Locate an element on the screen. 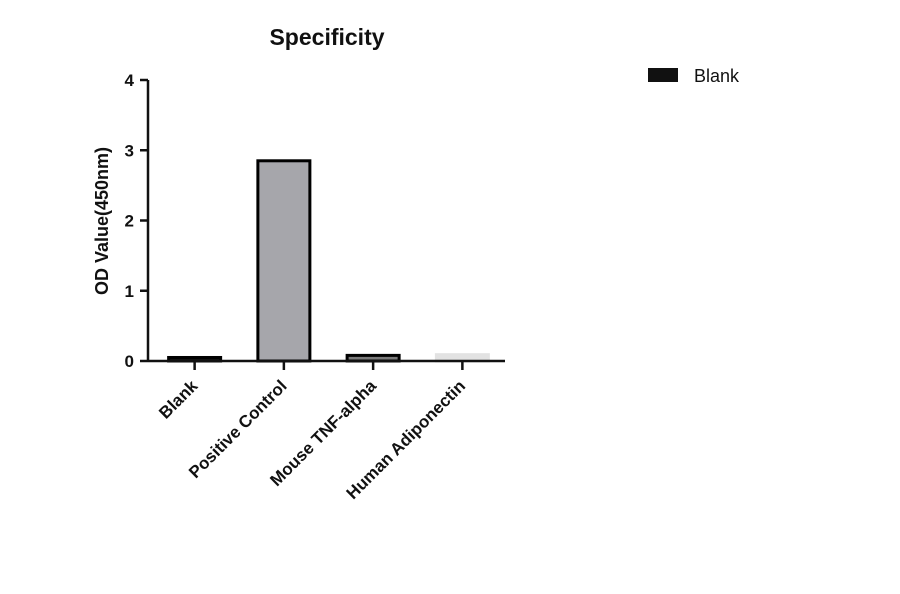  y-ticks-group: 0 1 2 3 4 is located at coordinates (136, 221).